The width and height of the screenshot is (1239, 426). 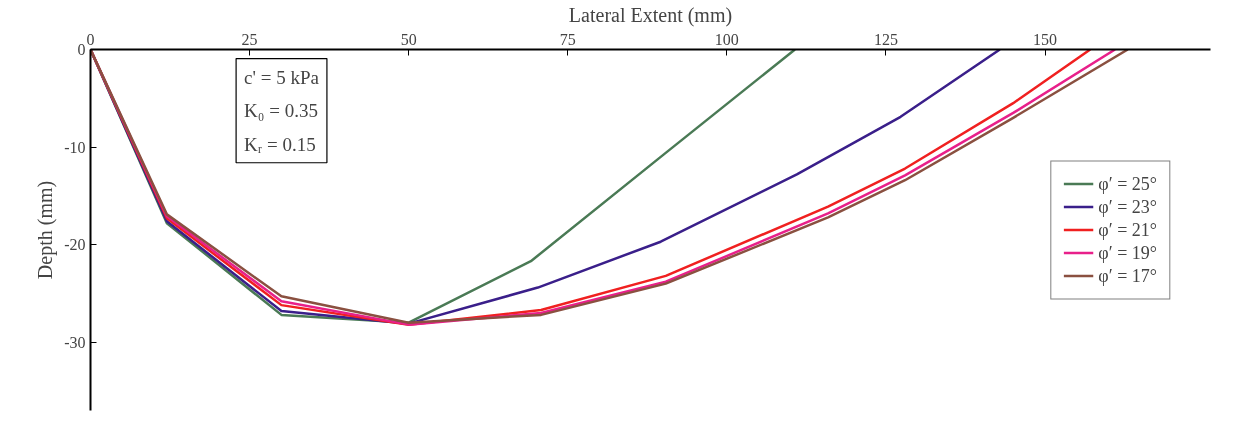 I want to click on x-tick-label: 100, so click(x=726, y=39).